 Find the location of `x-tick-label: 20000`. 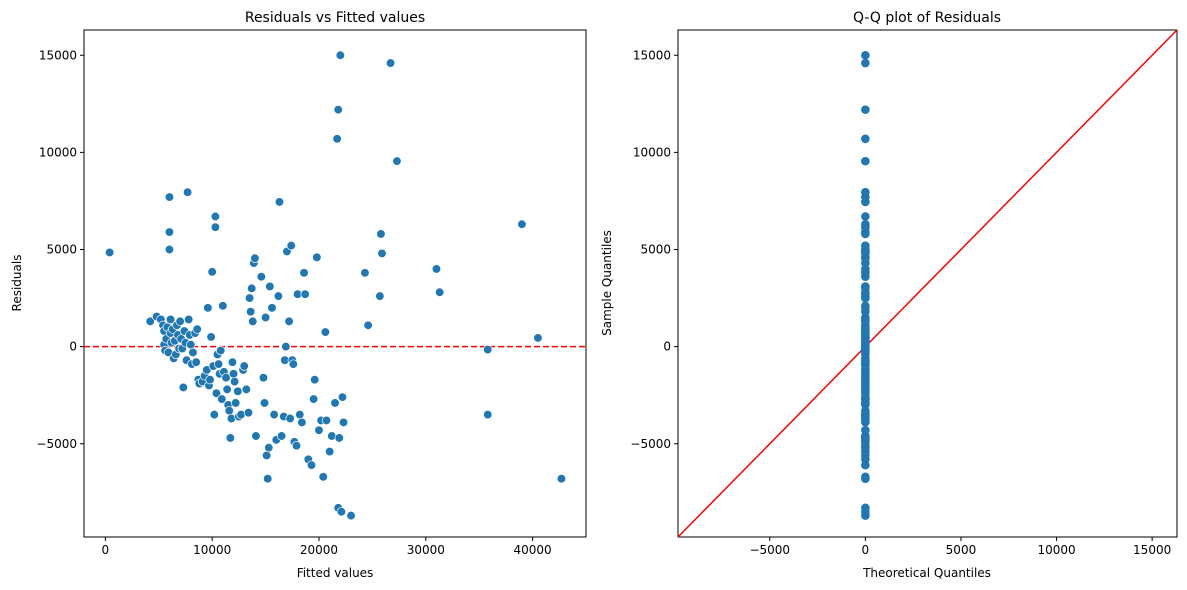

x-tick-label: 20000 is located at coordinates (319, 550).